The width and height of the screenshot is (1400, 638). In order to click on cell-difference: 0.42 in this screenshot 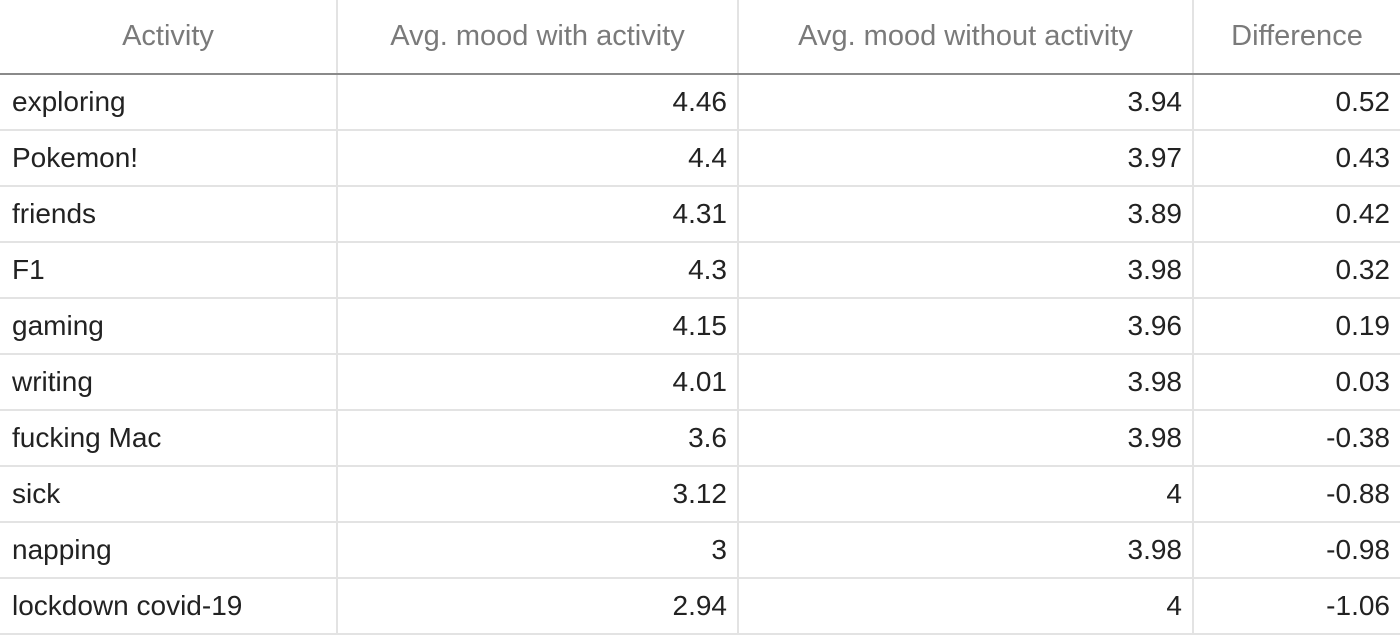, I will do `click(1296, 214)`.